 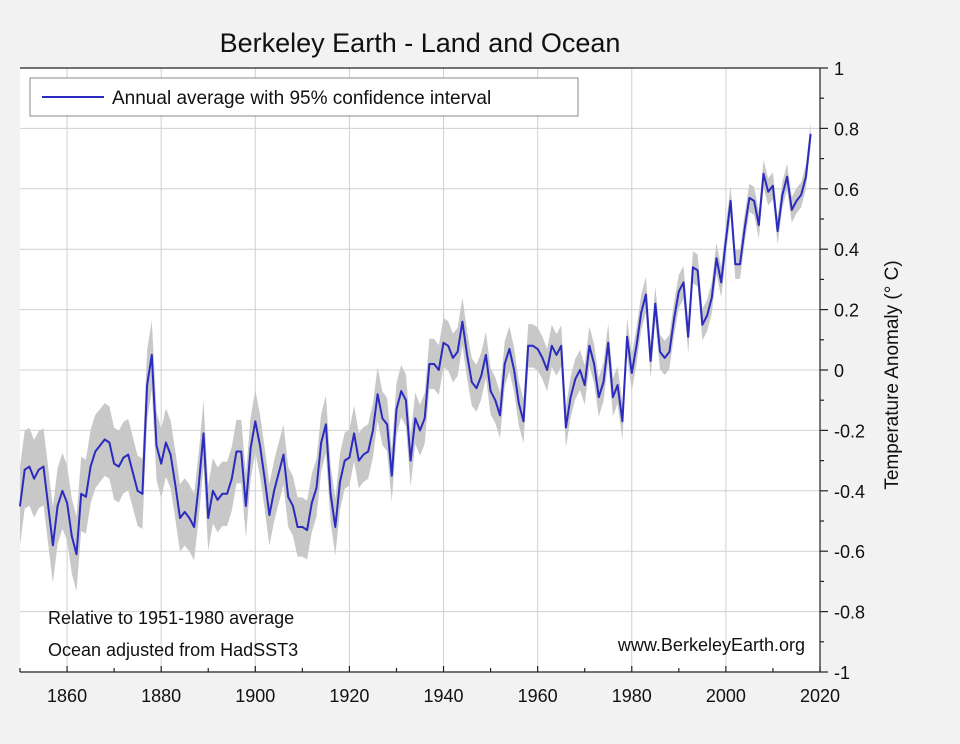 What do you see at coordinates (846, 250) in the screenshot?
I see `y-tick-label: 0.4` at bounding box center [846, 250].